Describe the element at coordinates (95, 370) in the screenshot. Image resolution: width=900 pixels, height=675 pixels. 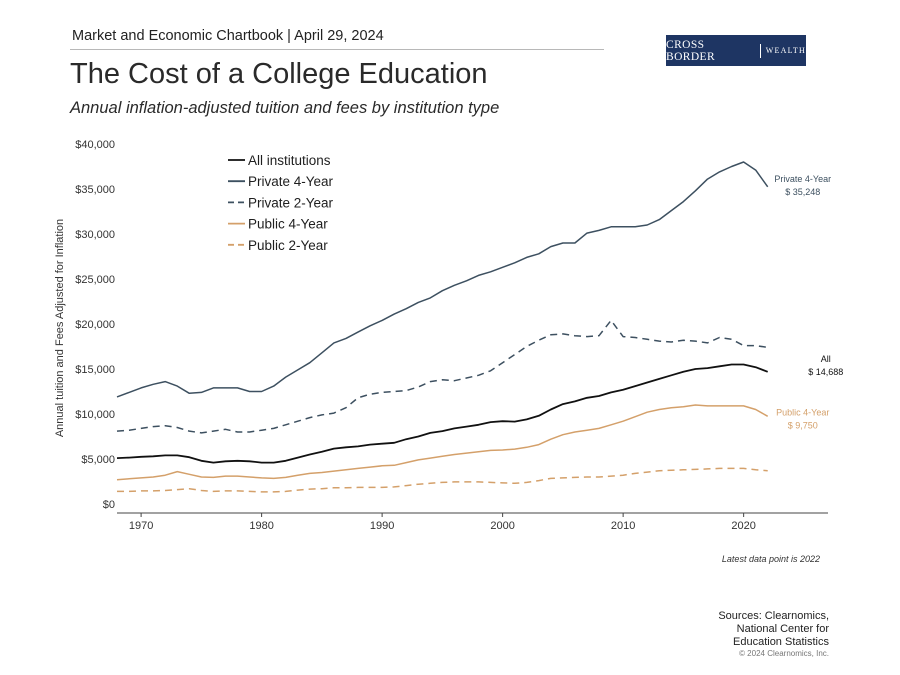
I see `y-tick-label: $15,000` at that location.